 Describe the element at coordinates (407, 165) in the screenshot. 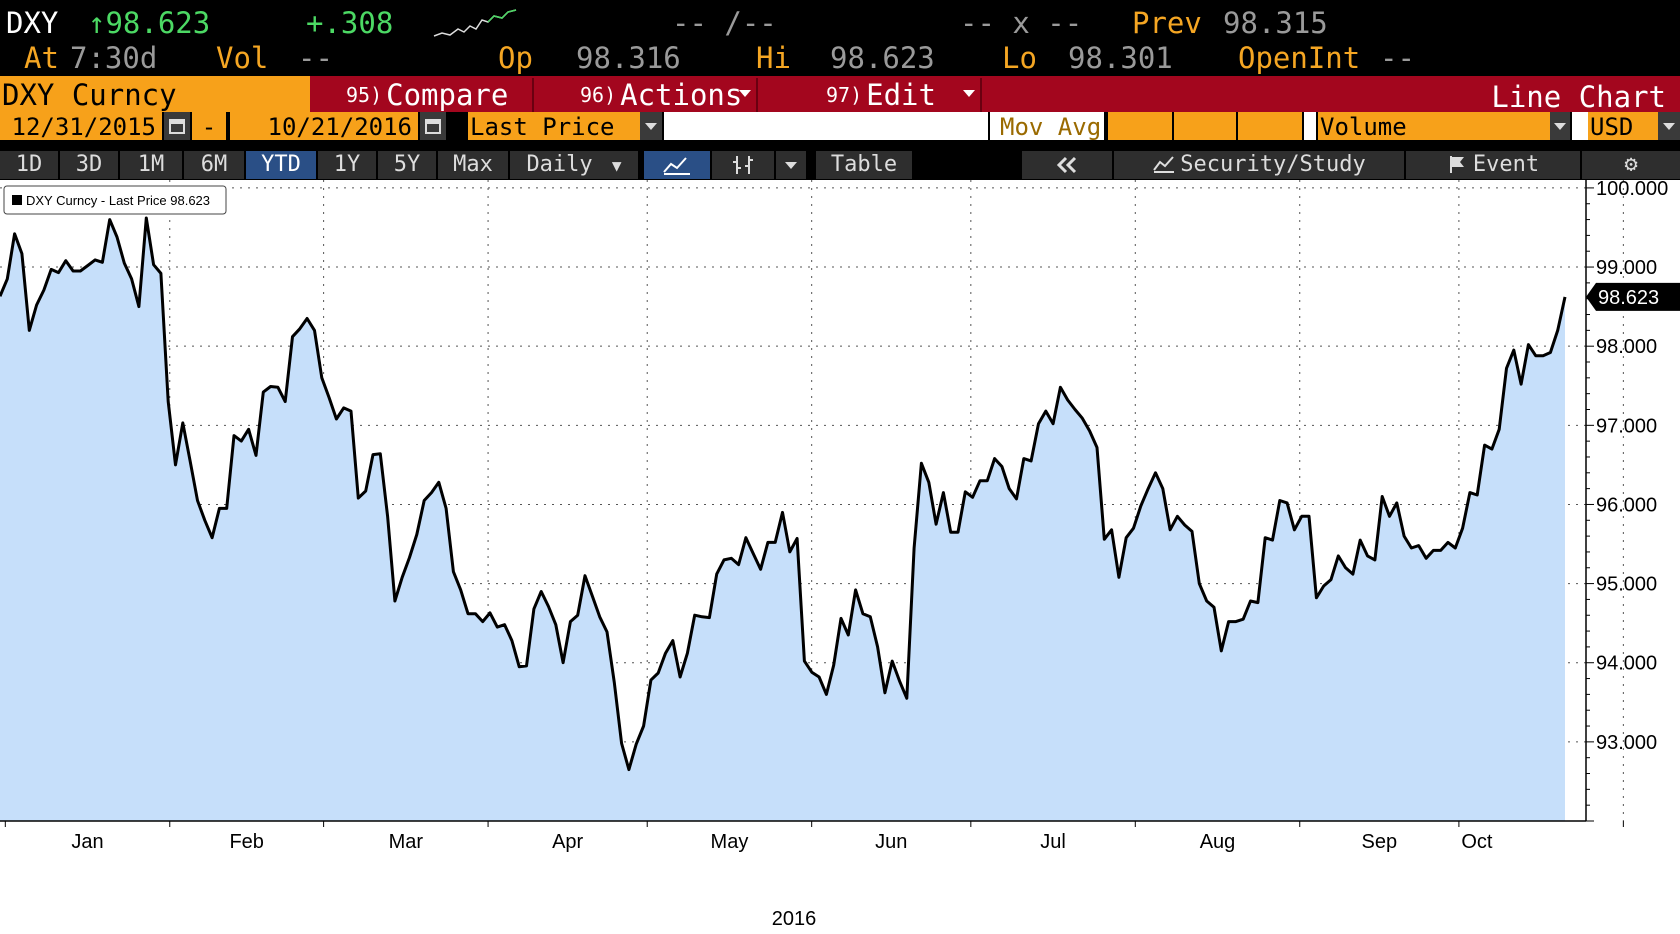

I see `range-button-5y: 5Y` at that location.